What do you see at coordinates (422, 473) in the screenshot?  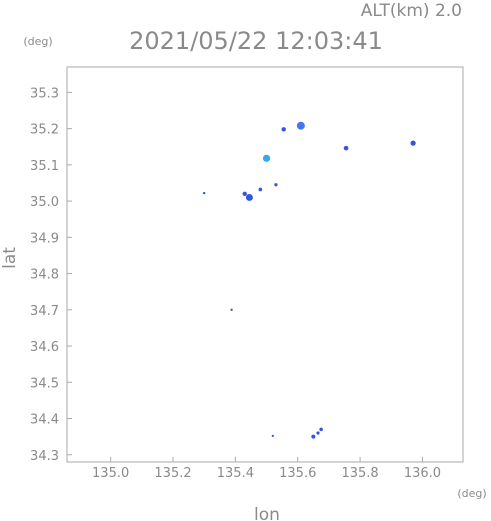 I see `x-tick-label: 136.0` at bounding box center [422, 473].